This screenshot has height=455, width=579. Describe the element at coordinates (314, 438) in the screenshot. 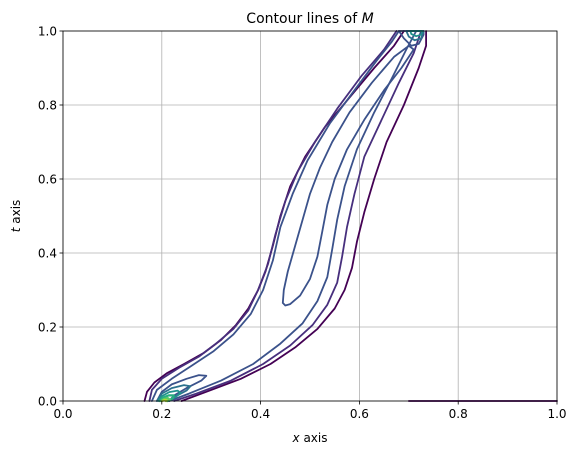

I see `x-axis-label-text: axis` at that location.